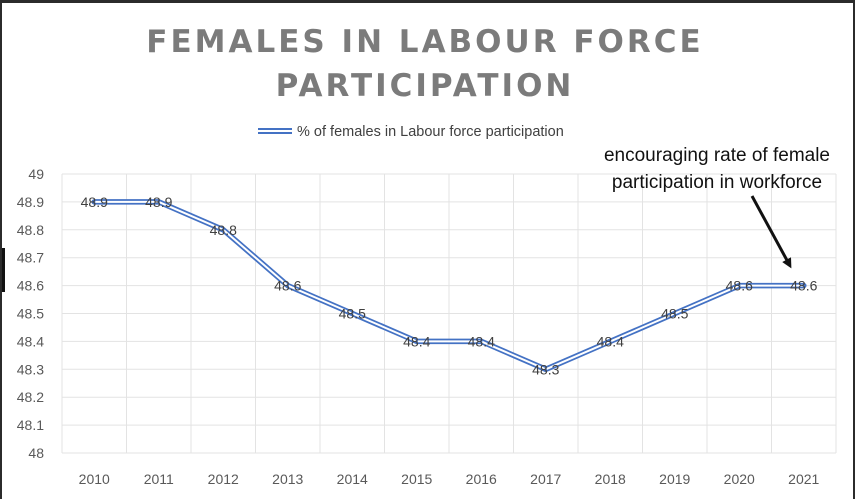  I want to click on data-point-2015, so click(416, 341).